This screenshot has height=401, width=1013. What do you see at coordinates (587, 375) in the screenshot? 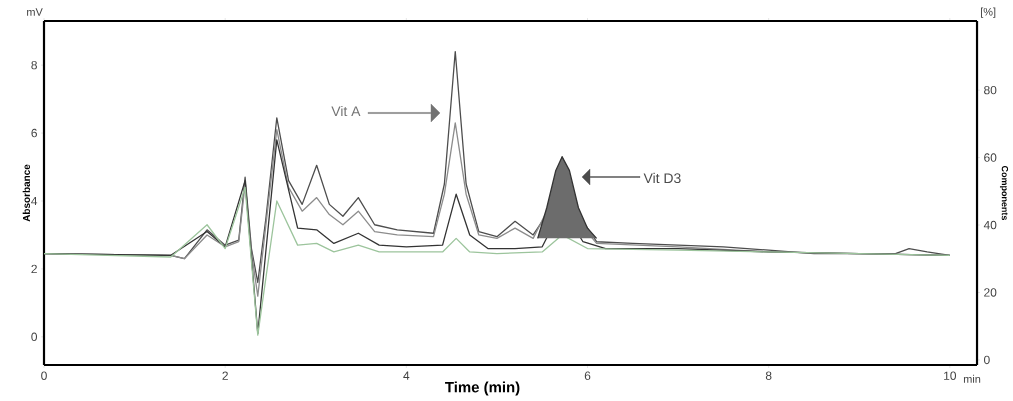
I see `x-tick-label: 6` at bounding box center [587, 375].